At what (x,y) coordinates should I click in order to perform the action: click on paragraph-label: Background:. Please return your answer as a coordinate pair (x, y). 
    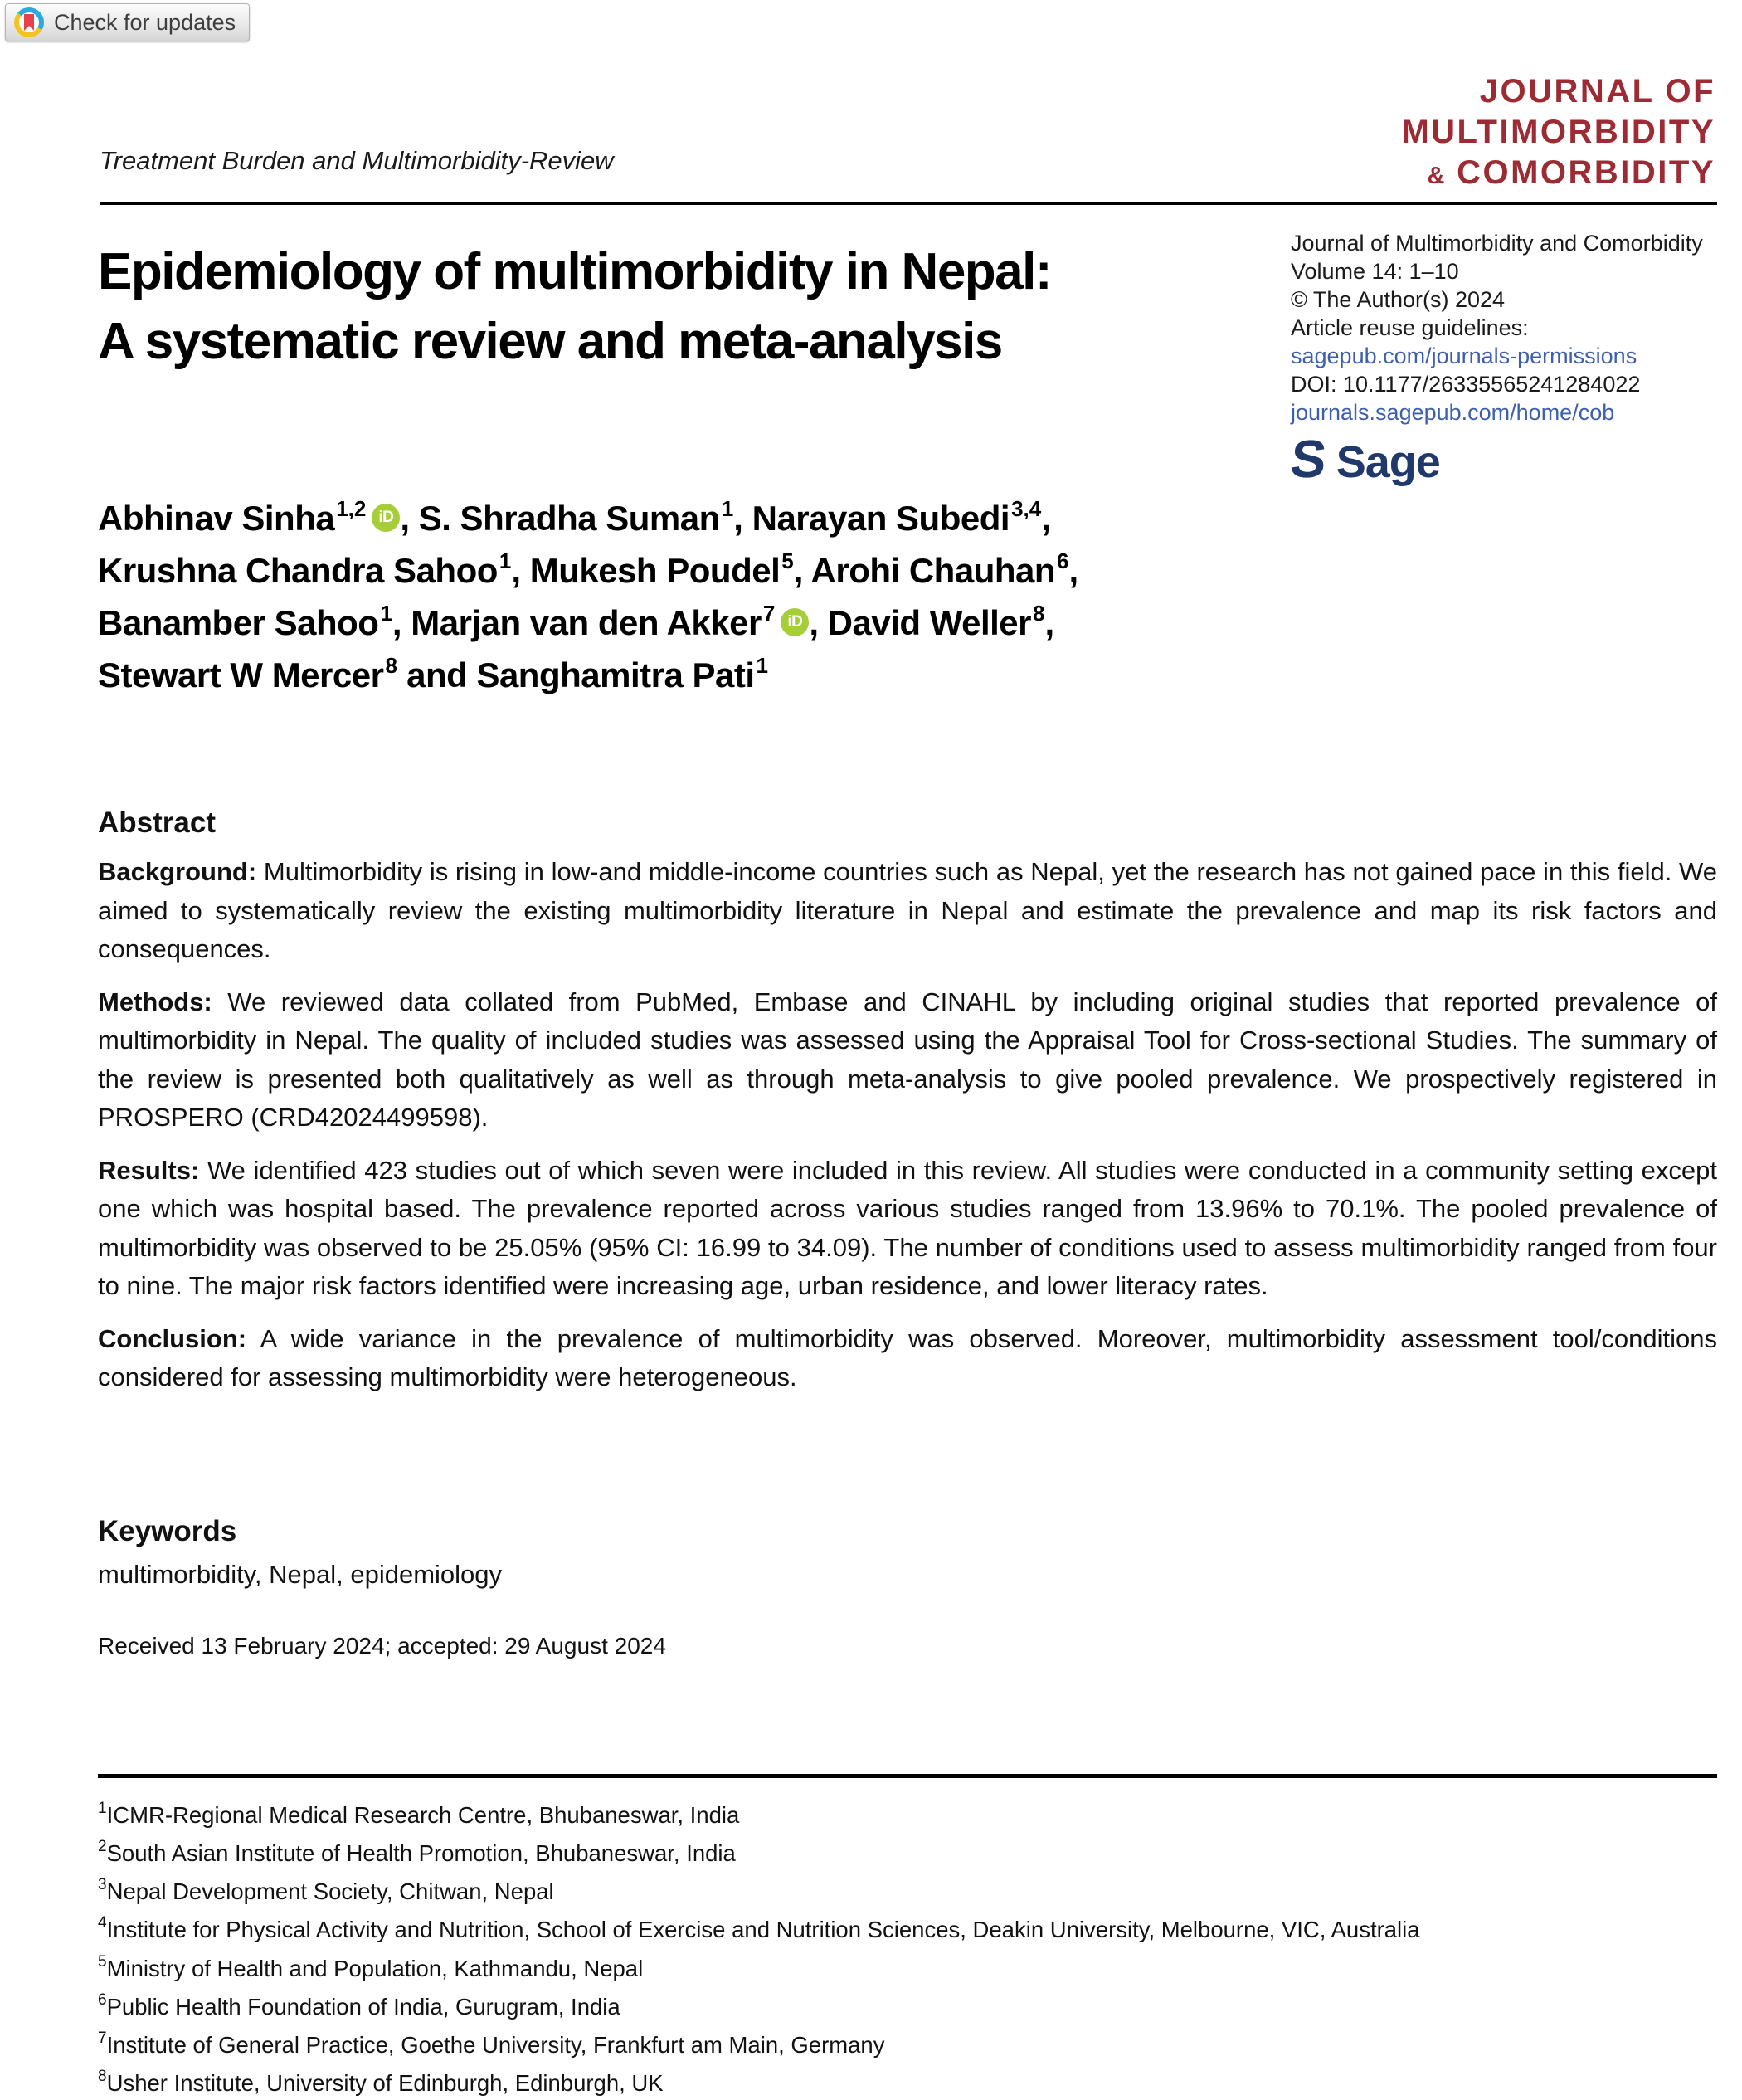
    Looking at the image, I should click on (177, 871).